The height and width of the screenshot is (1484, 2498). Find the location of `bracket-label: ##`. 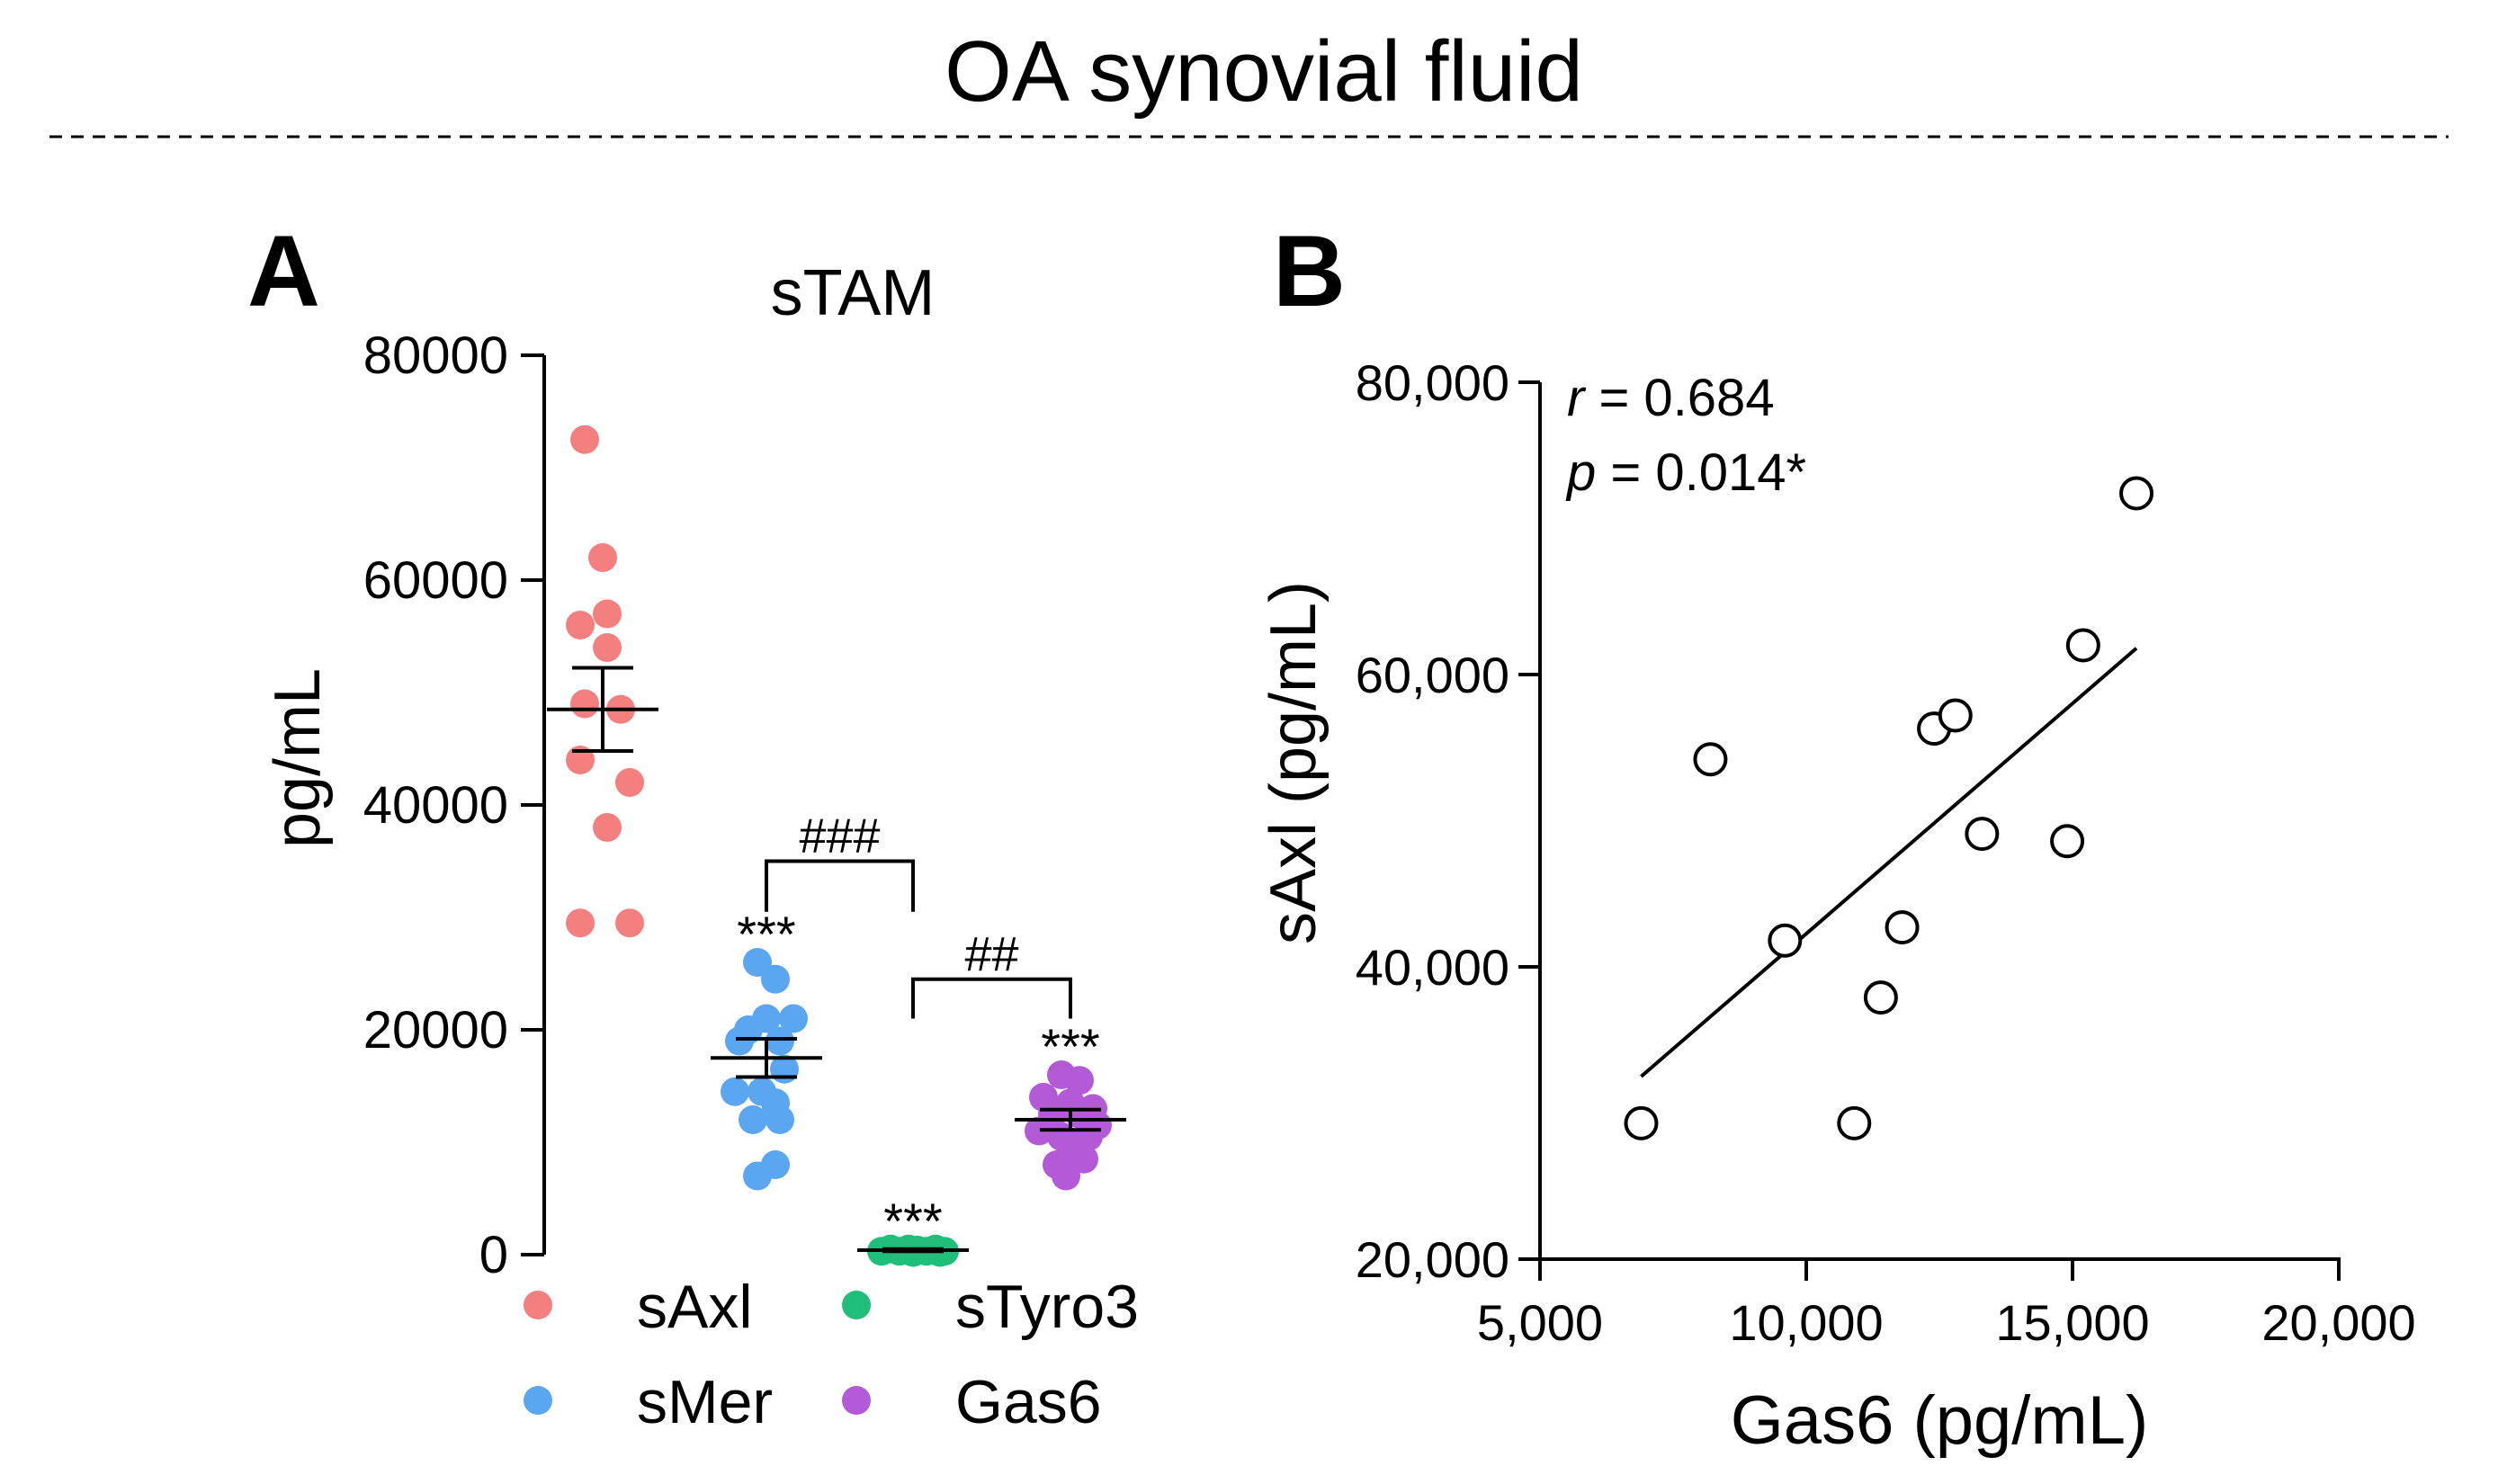

bracket-label: ## is located at coordinates (991, 954).